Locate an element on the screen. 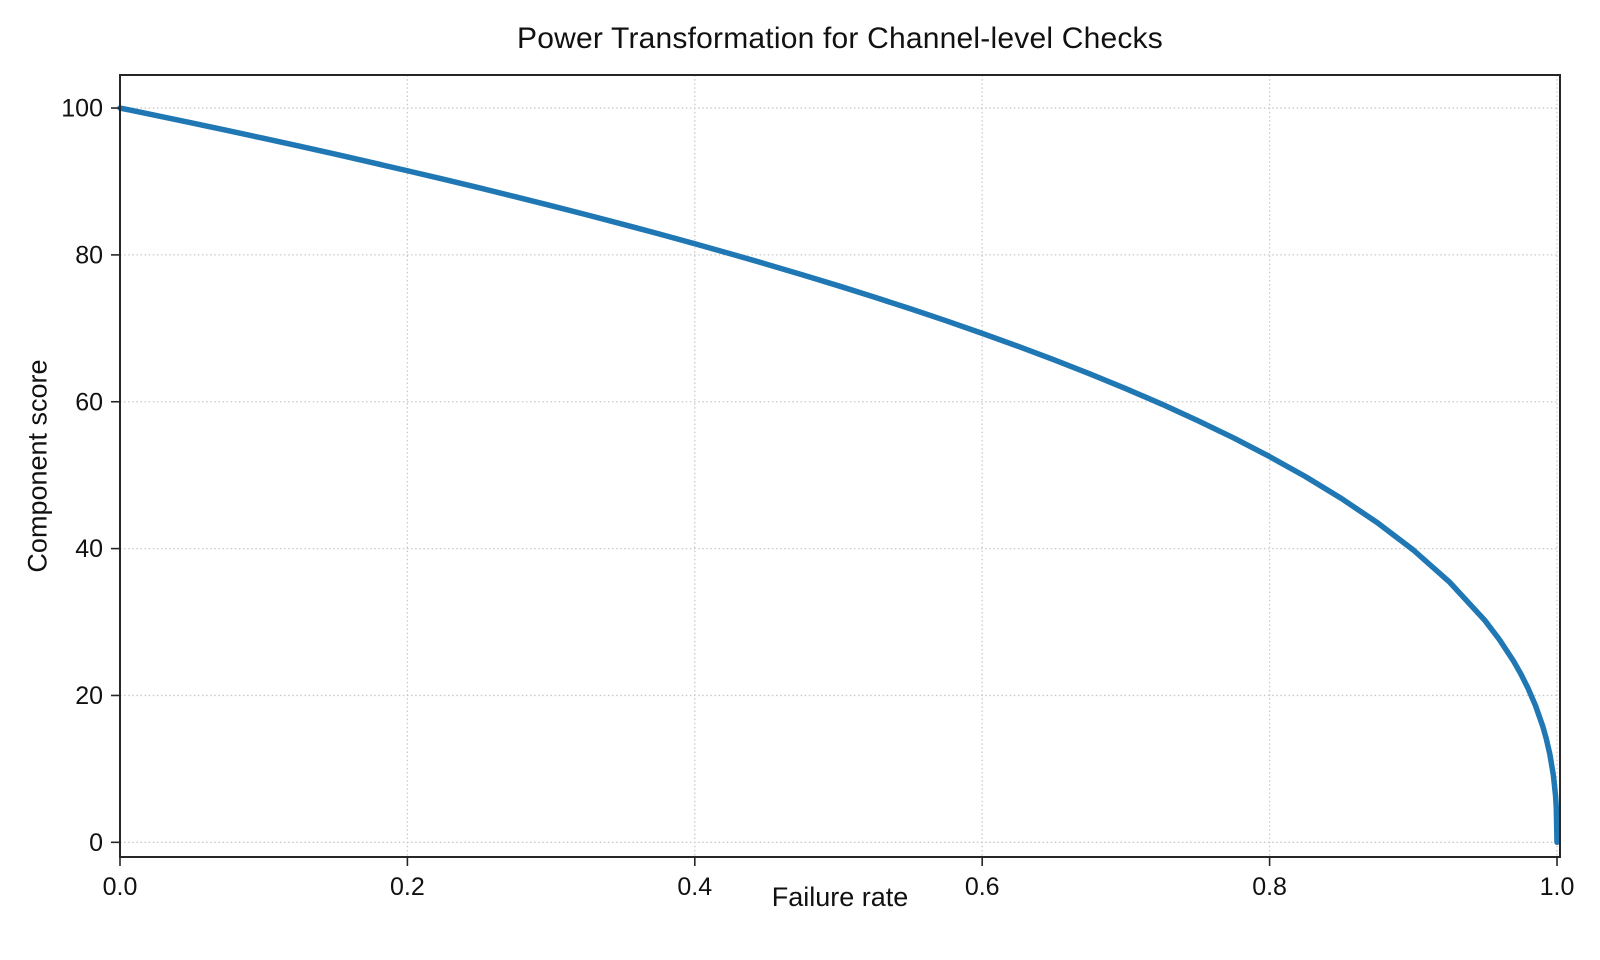 This screenshot has height=960, width=1600. y-tick-label: 100 is located at coordinates (82, 109).